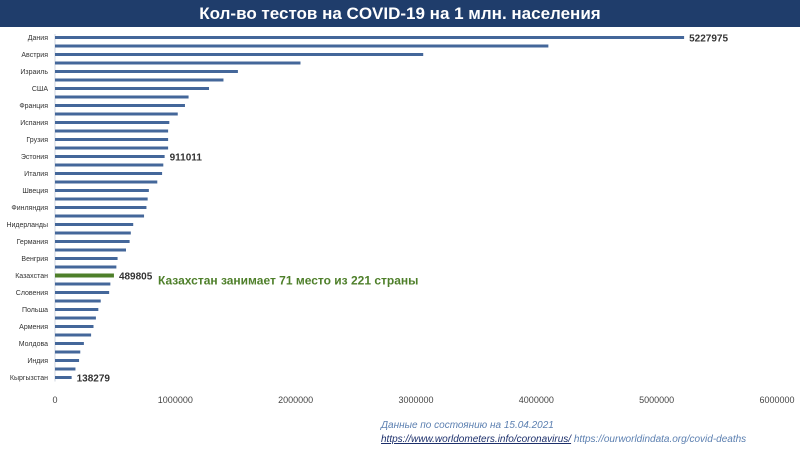 This screenshot has width=800, height=449. Describe the element at coordinates (34, 157) in the screenshot. I see `category-label: Эстония` at that location.